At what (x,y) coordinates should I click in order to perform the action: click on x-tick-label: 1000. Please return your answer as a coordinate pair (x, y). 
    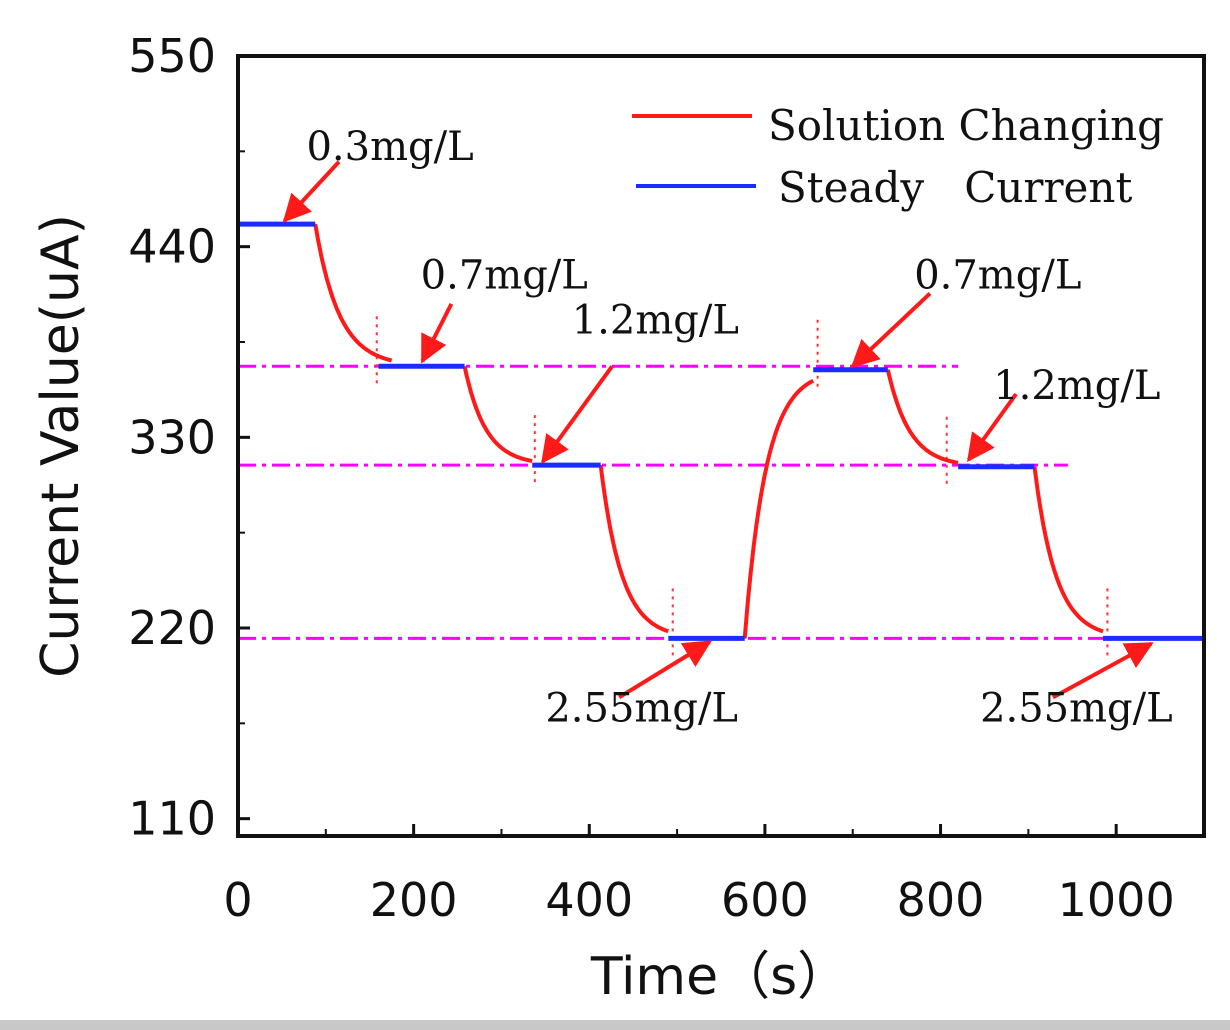
    Looking at the image, I should click on (1116, 900).